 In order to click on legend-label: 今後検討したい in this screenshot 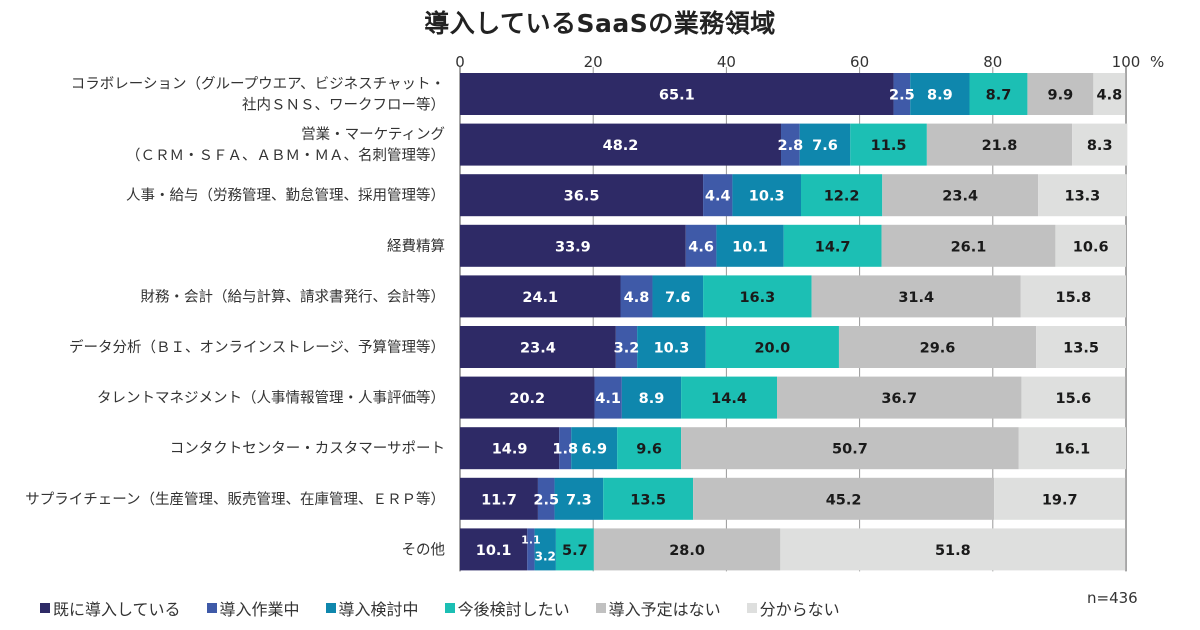, I will do `click(513, 609)`.